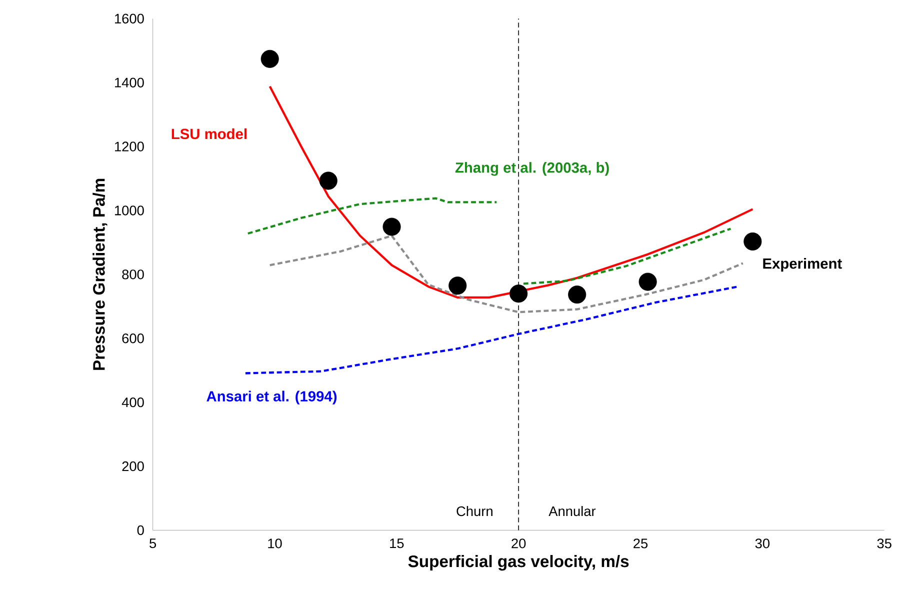  Describe the element at coordinates (275, 543) in the screenshot. I see `x-tick-label: 10` at that location.